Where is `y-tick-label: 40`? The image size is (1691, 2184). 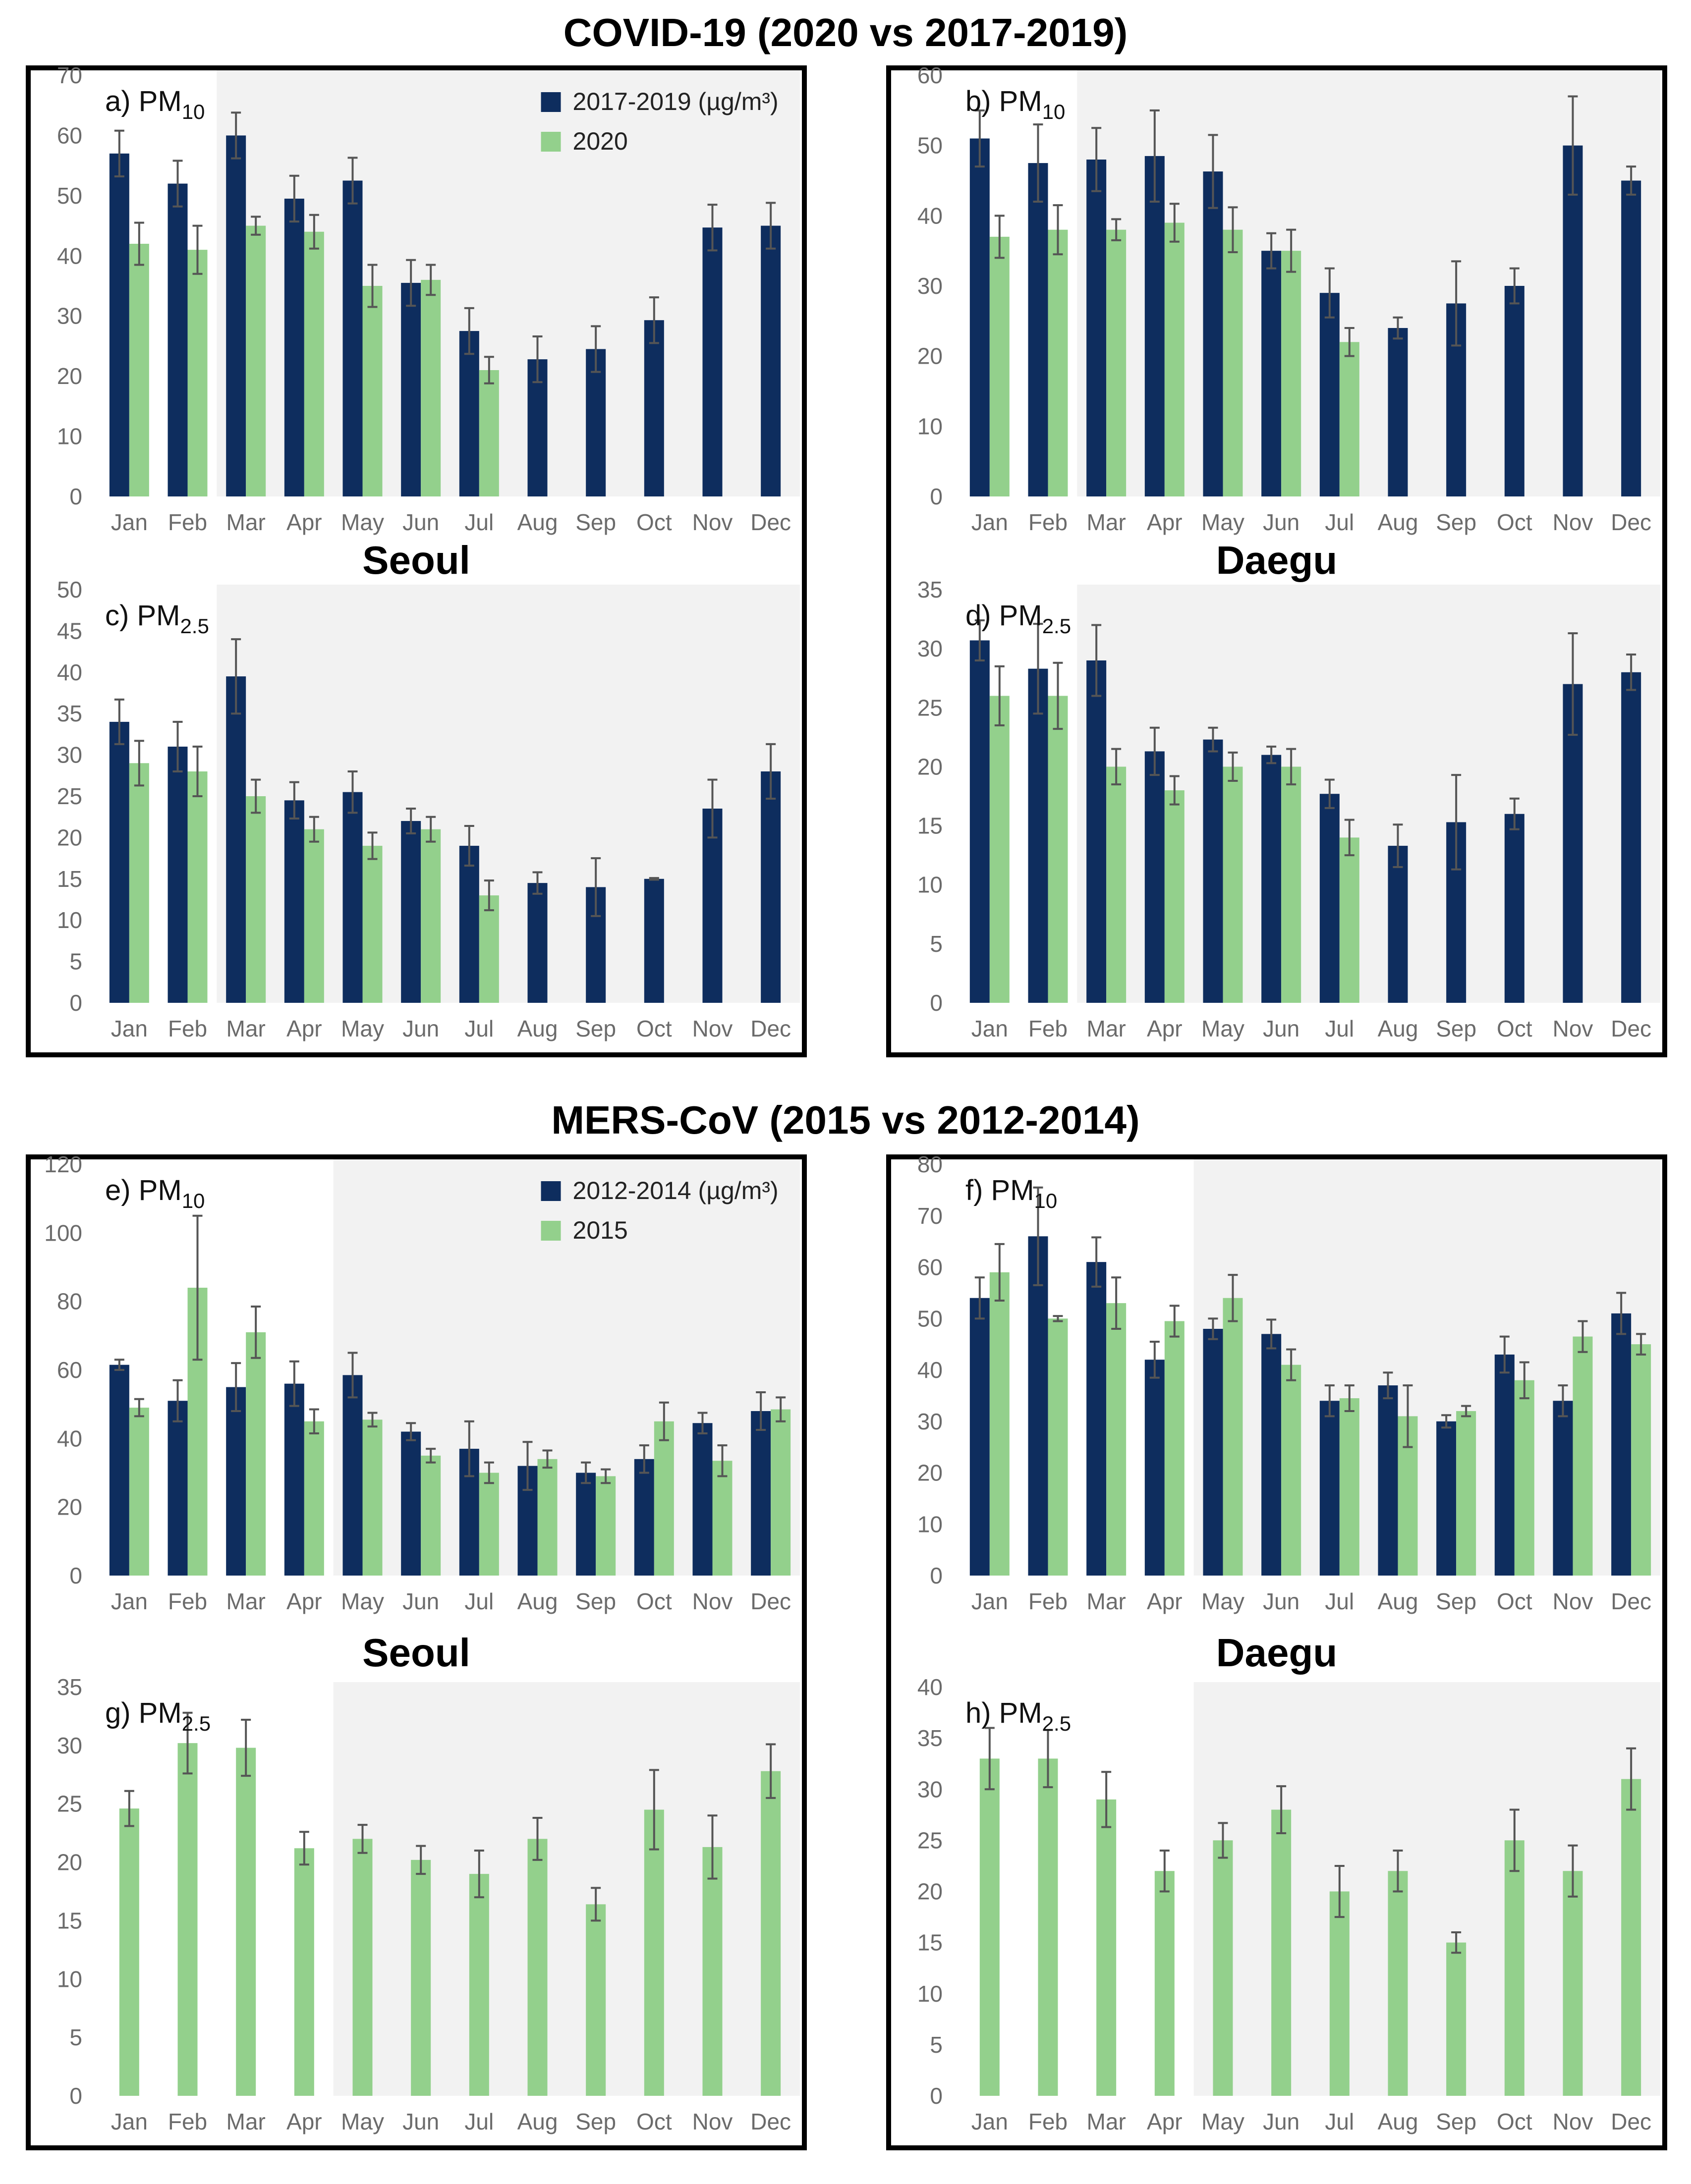 y-tick-label: 40 is located at coordinates (930, 1370).